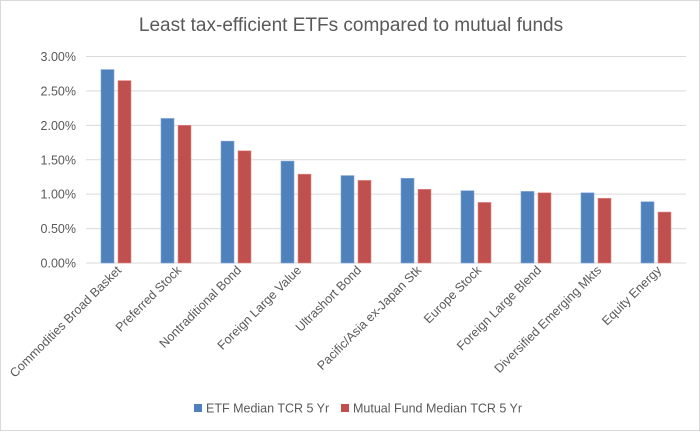  I want to click on legend-label: Mutual Fund Median TCR 5 Yr, so click(437, 409).